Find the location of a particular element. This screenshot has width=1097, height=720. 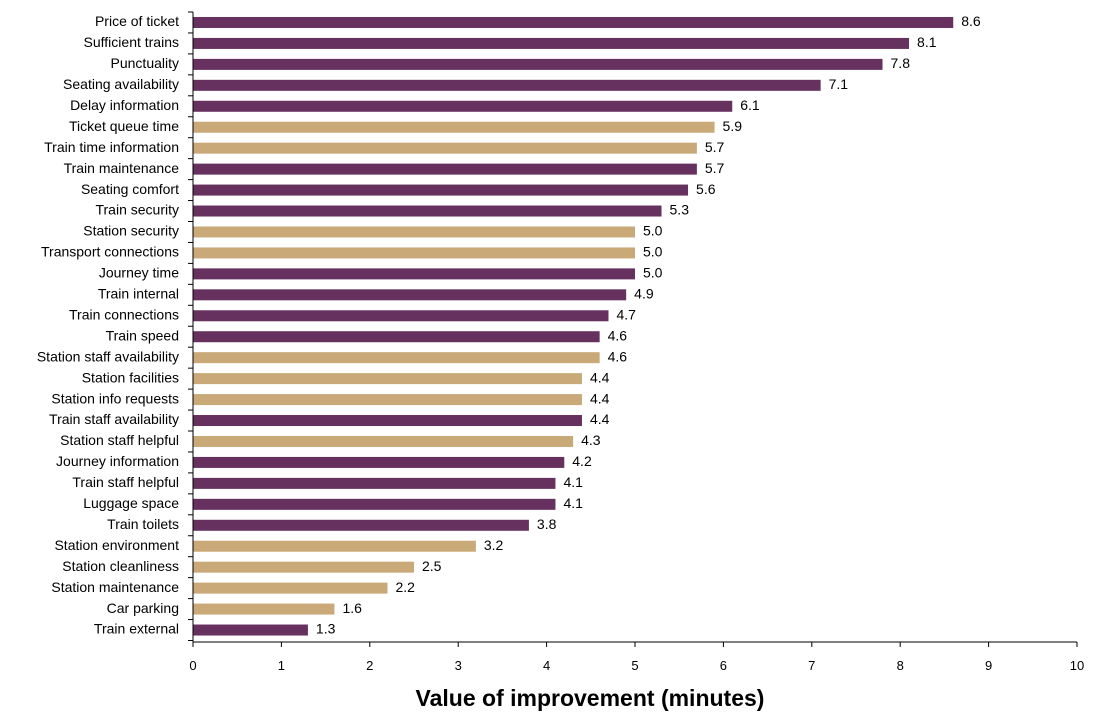

category-label: Train toilets is located at coordinates (143, 524).